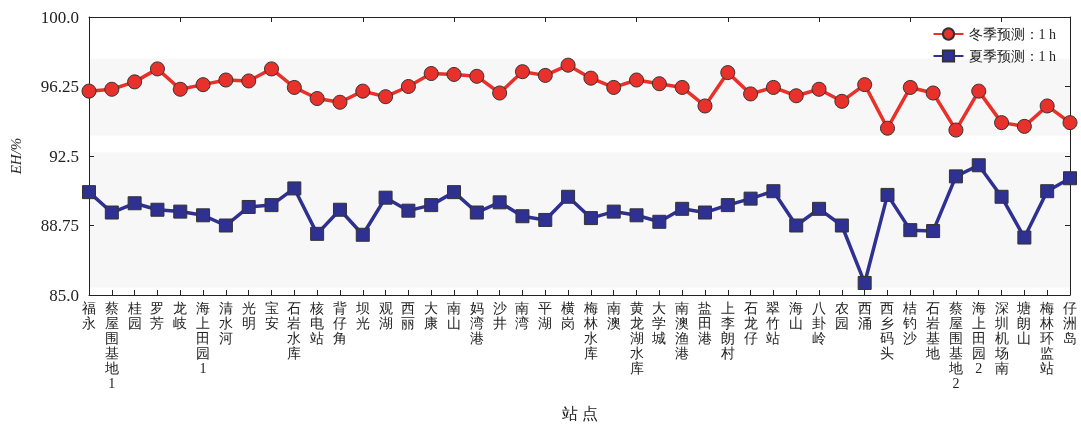 The width and height of the screenshot is (1081, 426). I want to click on x-tick-label: 南山, so click(454, 316).